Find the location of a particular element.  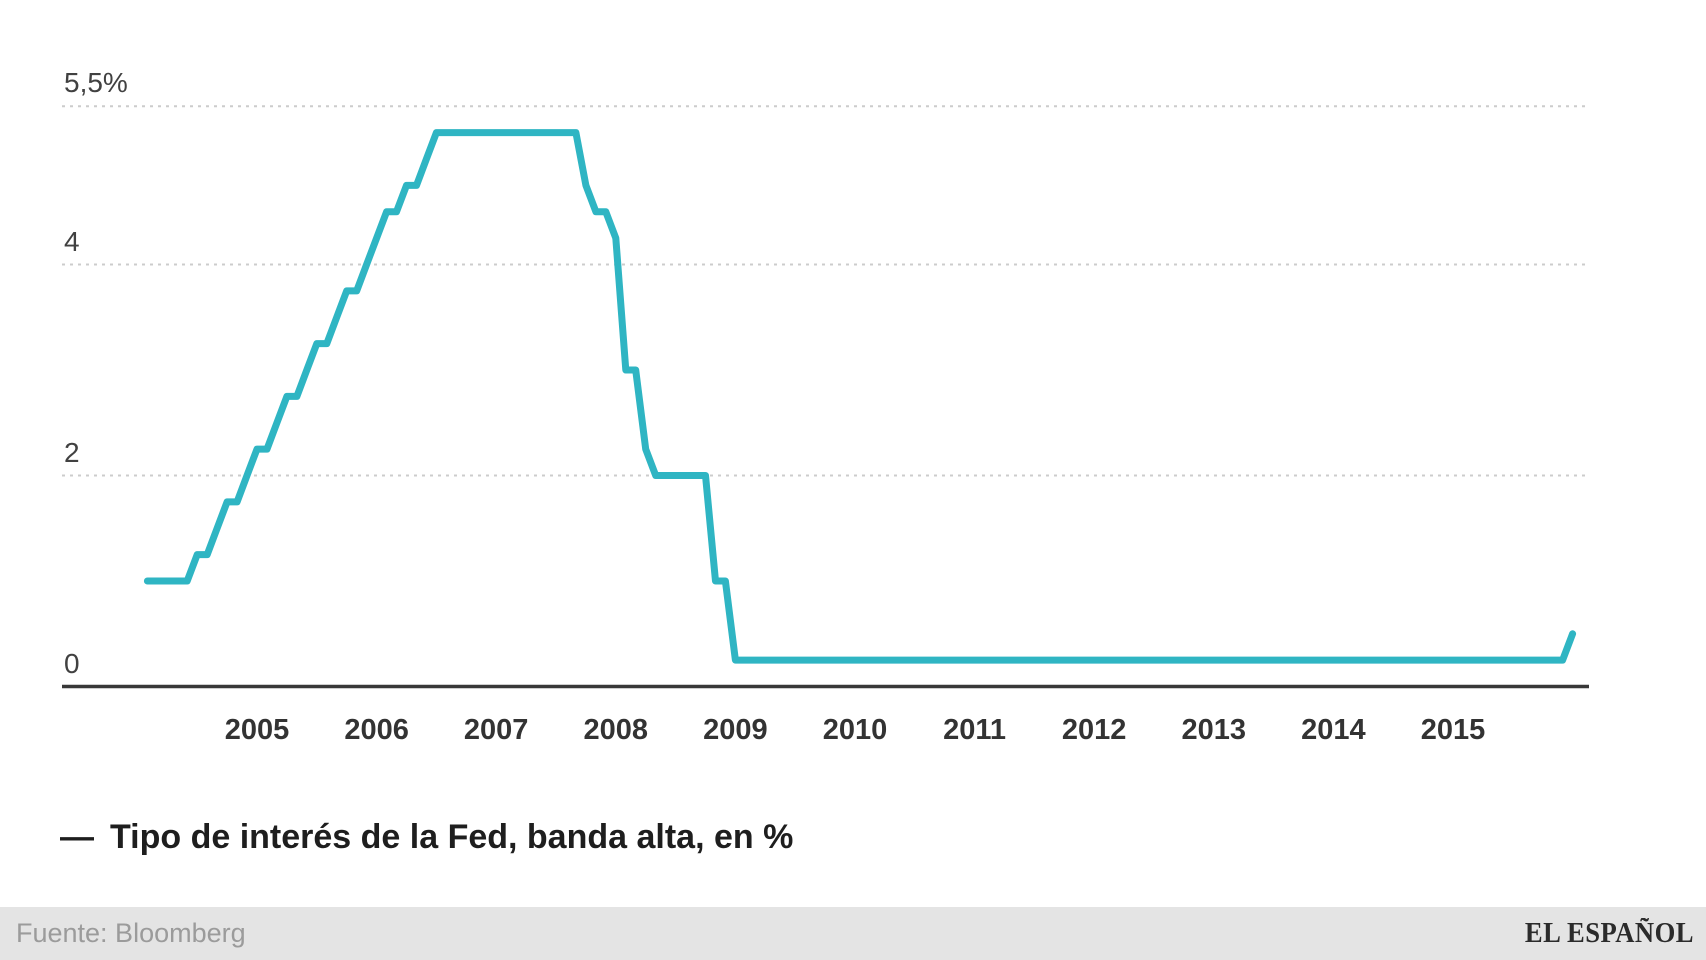

source-credit: Fuente: Bloomberg is located at coordinates (131, 933).